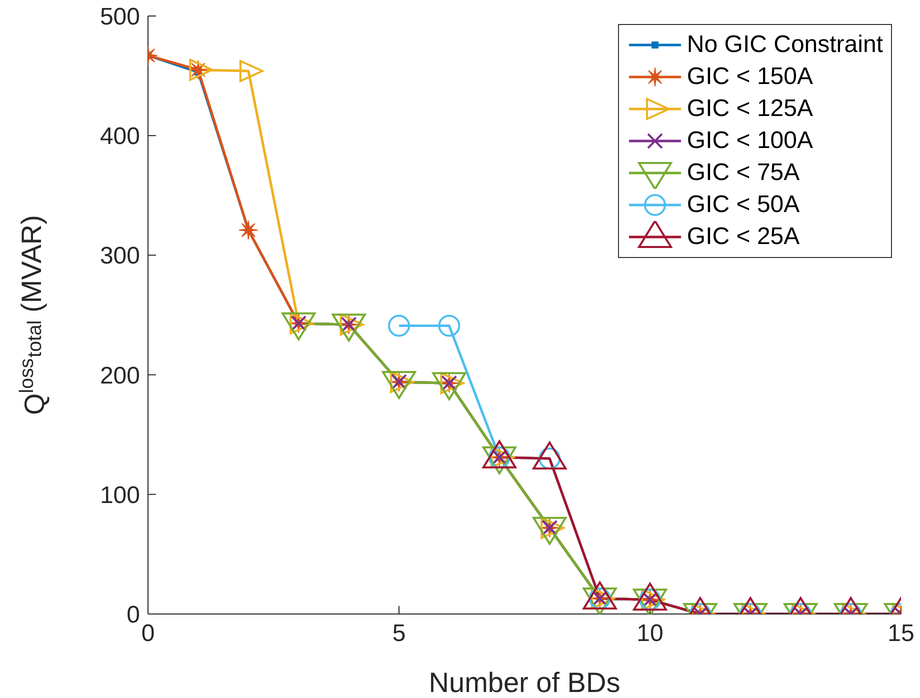 The image size is (920, 698). What do you see at coordinates (743, 237) in the screenshot?
I see `legend-label: GIC < 25A` at bounding box center [743, 237].